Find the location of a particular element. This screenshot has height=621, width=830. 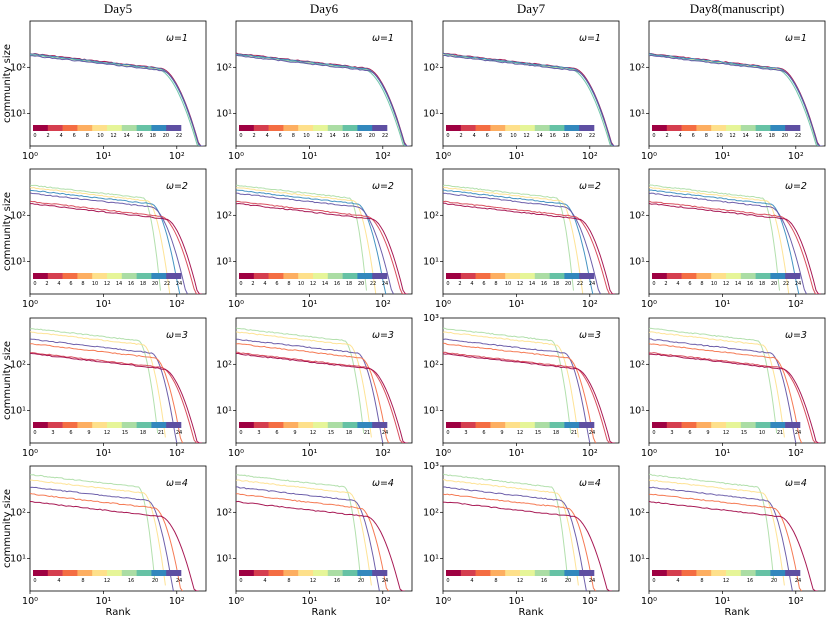

colorbar-tick-label: 22 is located at coordinates (798, 136).